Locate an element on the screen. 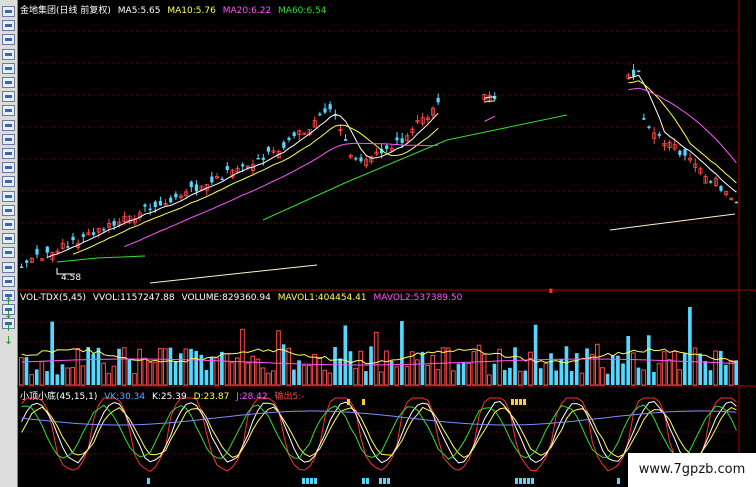 Image resolution: width=756 pixels, height=487 pixels. mavol1-line is located at coordinates (379, 356).